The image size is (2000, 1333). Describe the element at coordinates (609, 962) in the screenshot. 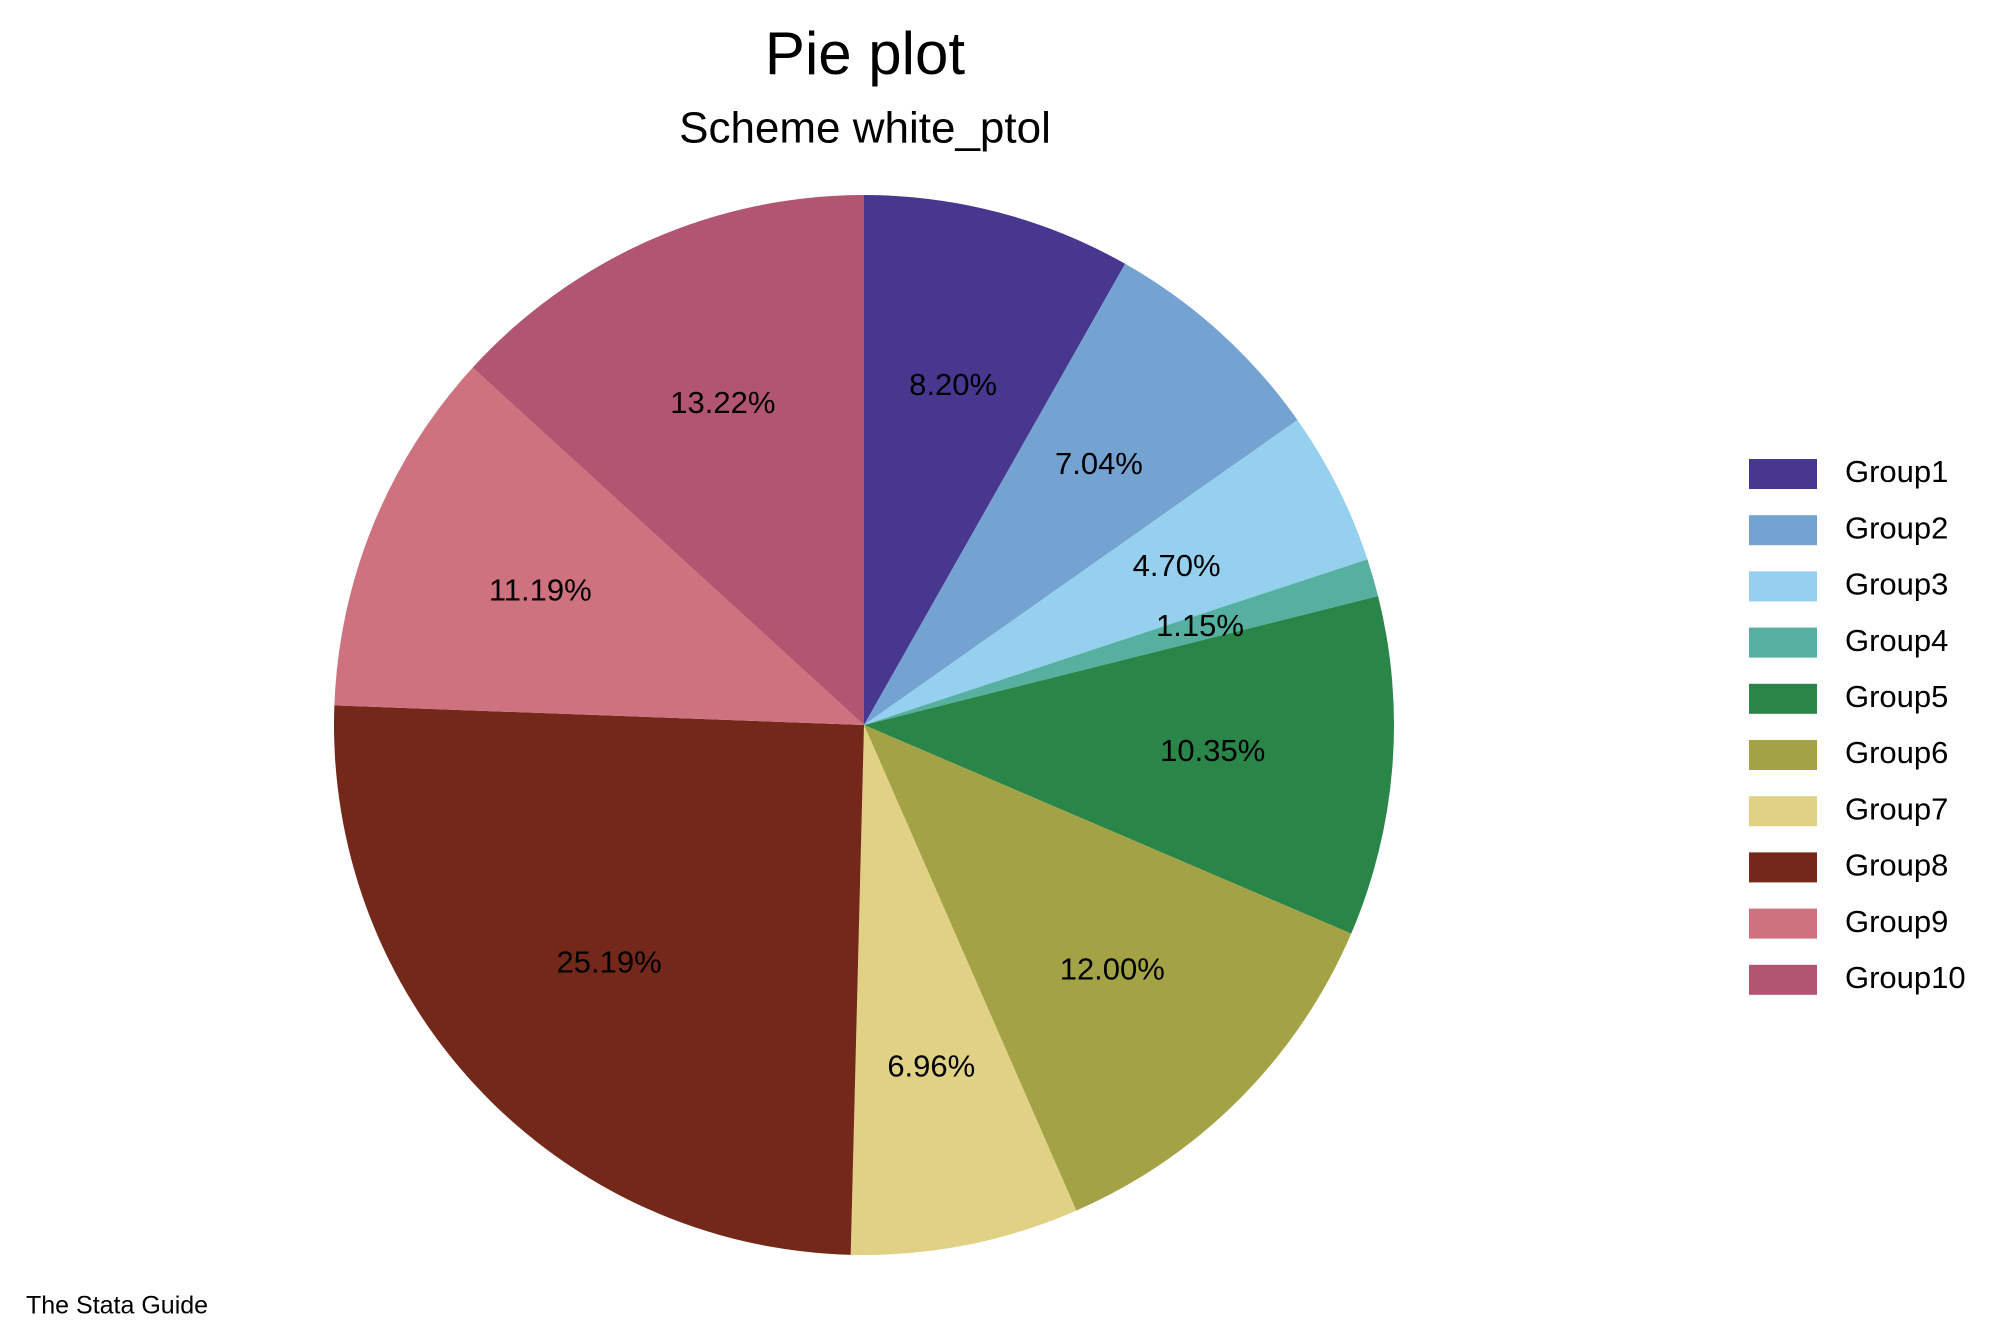

I see `data-label: 25.19%` at that location.